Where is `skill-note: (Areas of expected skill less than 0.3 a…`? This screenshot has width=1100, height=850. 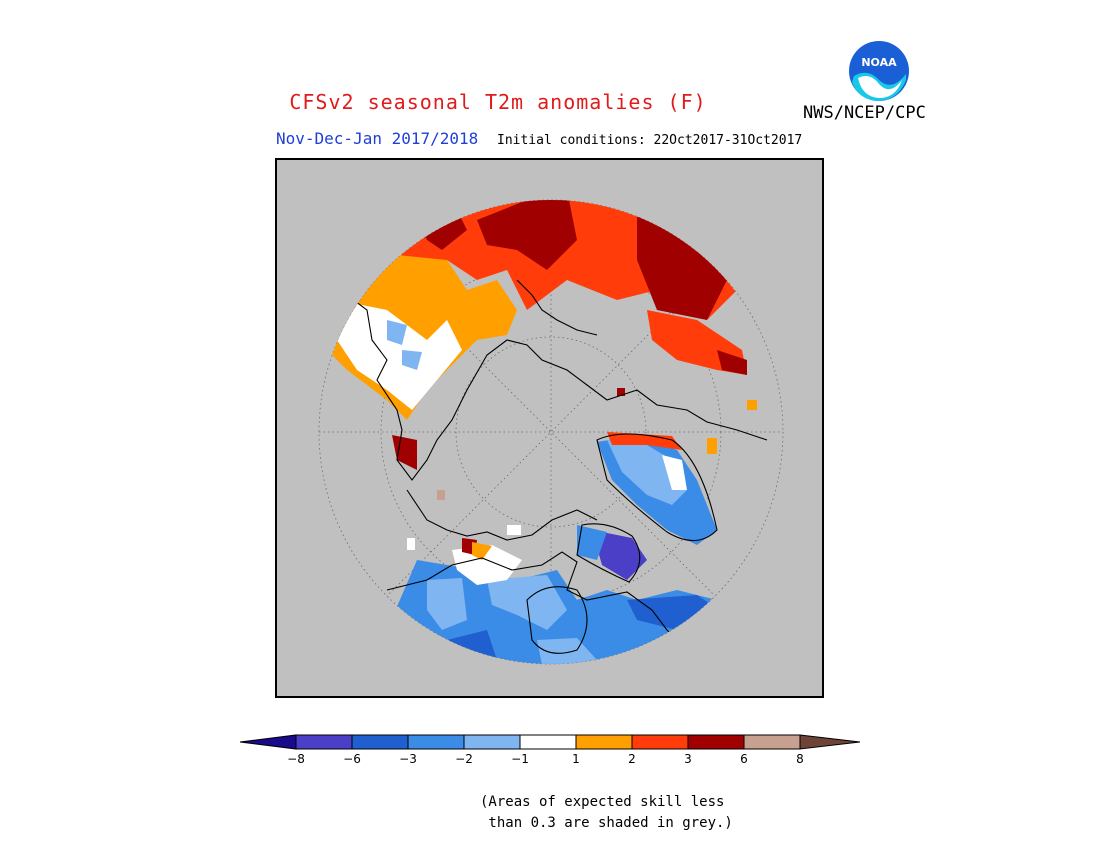 skill-note: (Areas of expected skill less than 0.3 a… is located at coordinates (606, 813).